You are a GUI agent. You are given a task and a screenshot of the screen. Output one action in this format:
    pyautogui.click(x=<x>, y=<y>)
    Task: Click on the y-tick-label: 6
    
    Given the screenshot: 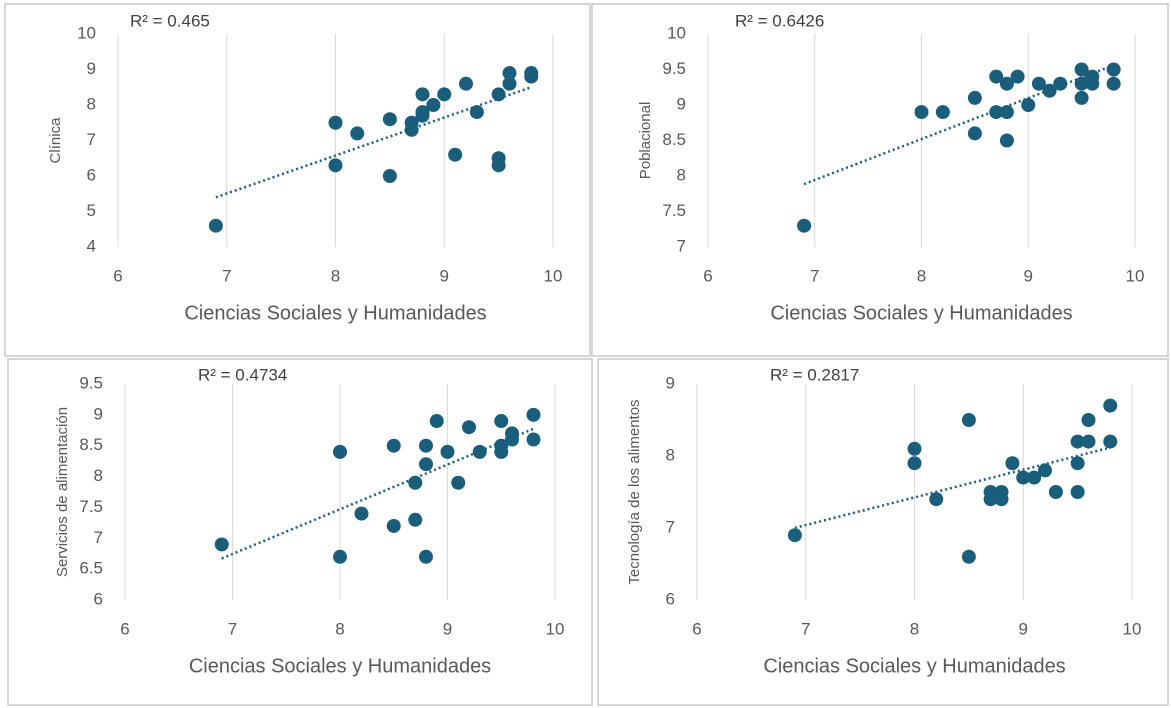 What is the action you would take?
    pyautogui.click(x=98, y=598)
    